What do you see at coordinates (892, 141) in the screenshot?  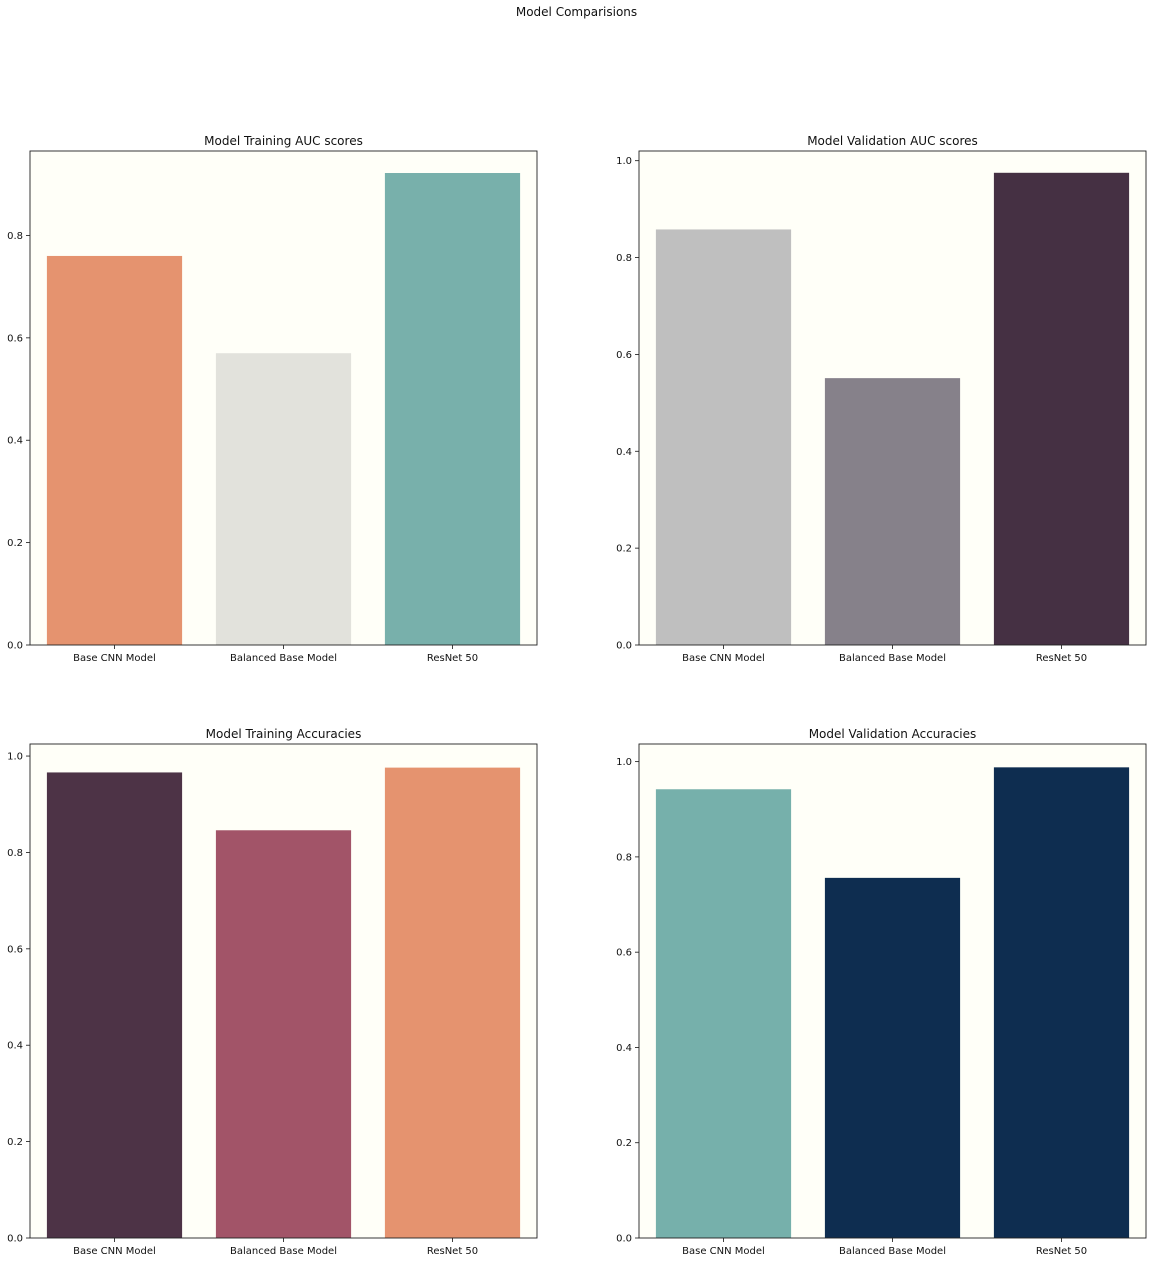 I see `chart-title: Model Validation AUC scores` at bounding box center [892, 141].